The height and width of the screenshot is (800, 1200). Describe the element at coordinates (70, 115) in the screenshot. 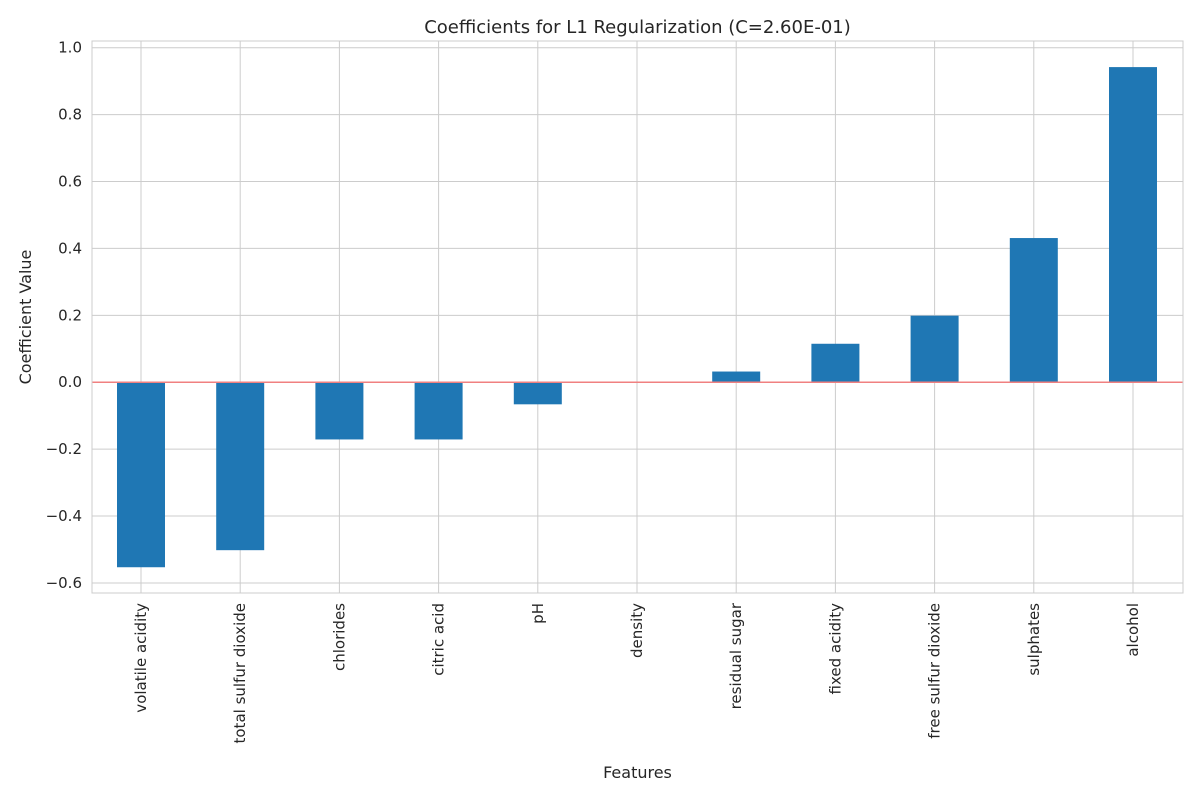

I see `y-tick-label: 0.8` at that location.